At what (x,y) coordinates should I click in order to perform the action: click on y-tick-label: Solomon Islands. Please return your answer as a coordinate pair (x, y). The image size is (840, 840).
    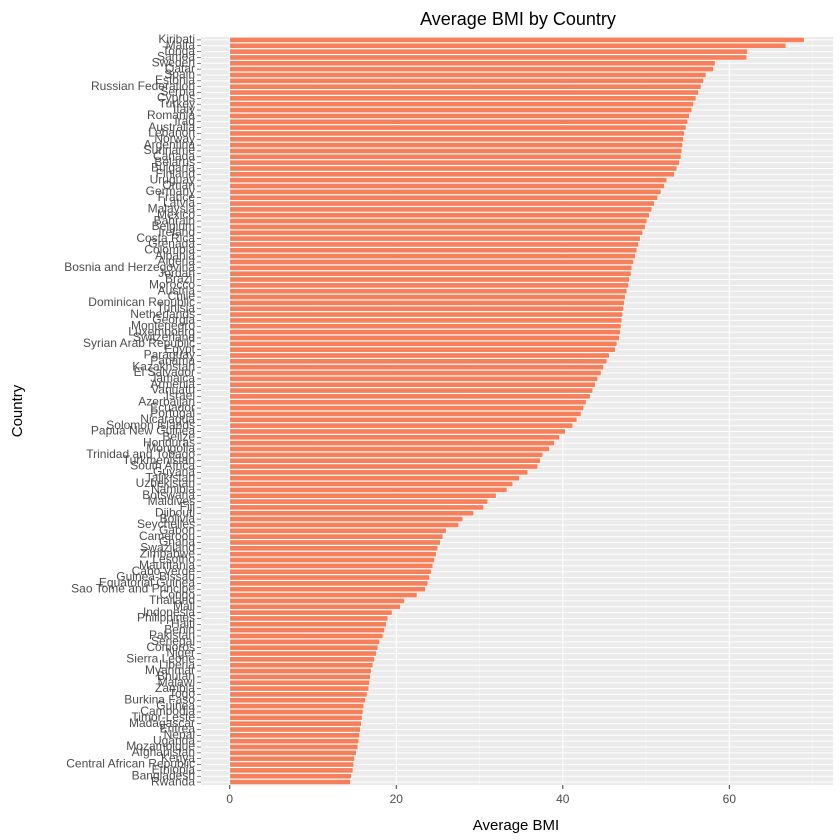
    Looking at the image, I should click on (150, 425).